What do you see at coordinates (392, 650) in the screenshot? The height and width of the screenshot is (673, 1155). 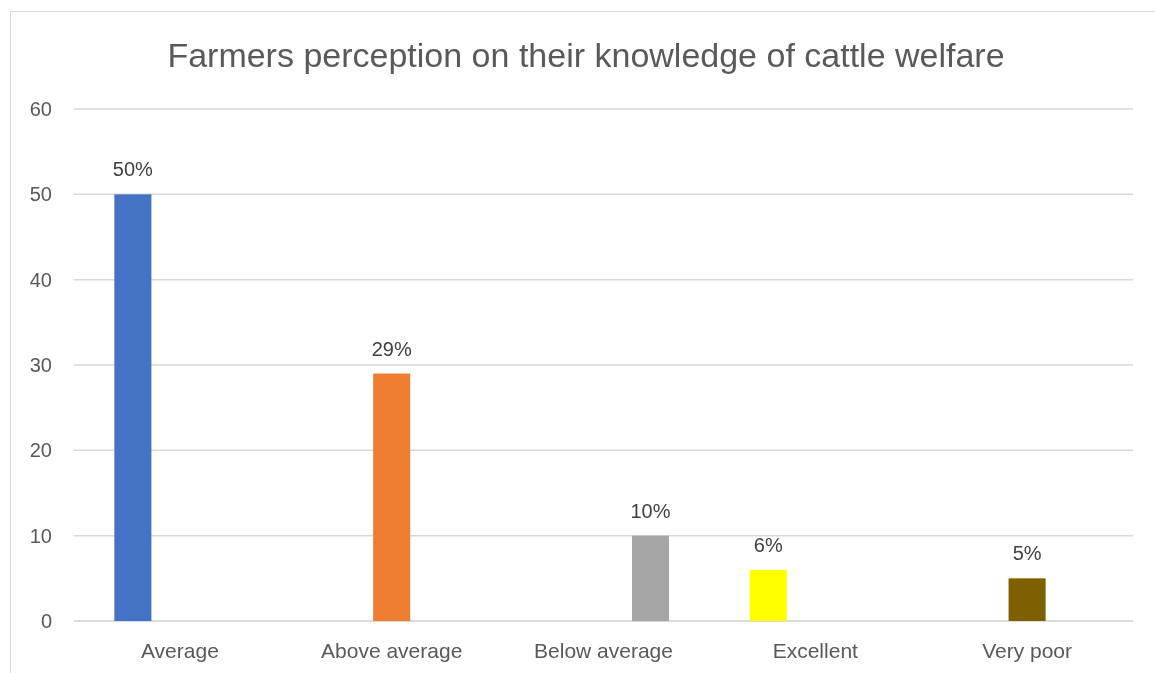 I see `x-tick-label: Above average` at bounding box center [392, 650].